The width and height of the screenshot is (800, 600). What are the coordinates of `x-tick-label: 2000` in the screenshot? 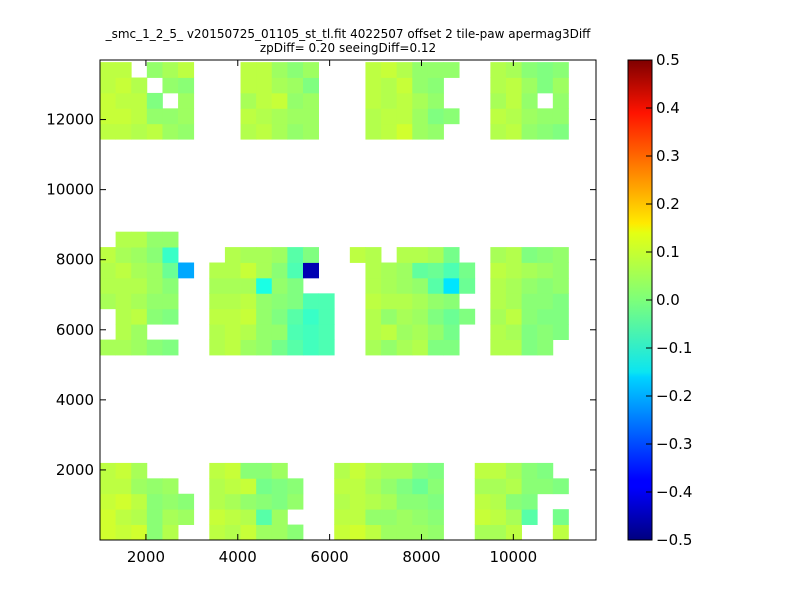 It's located at (146, 557).